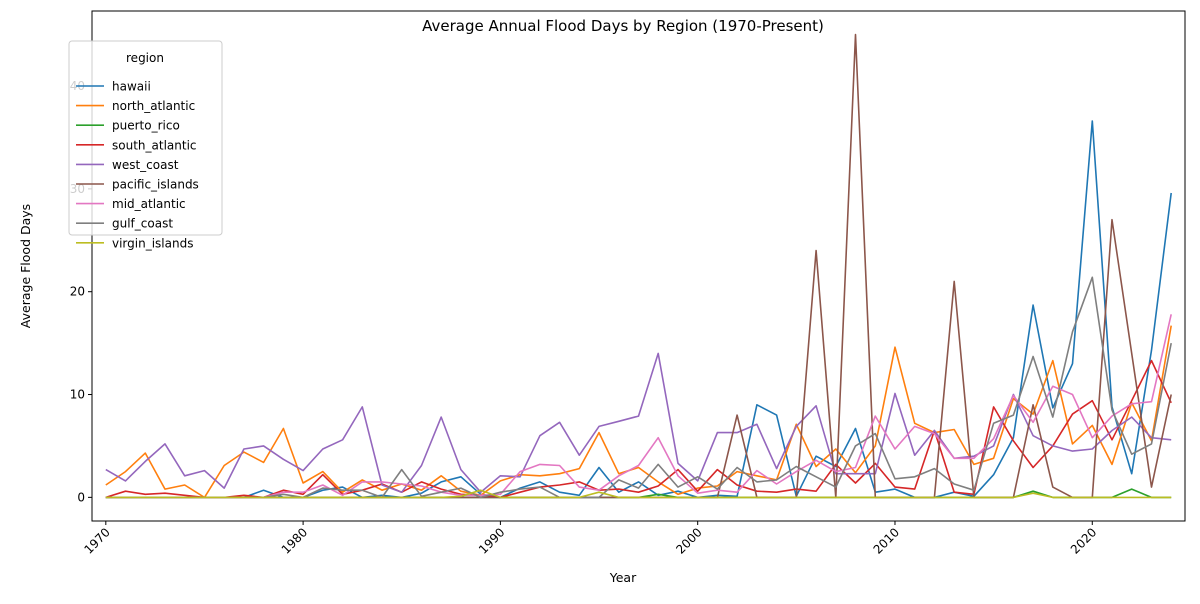 The width and height of the screenshot is (1200, 604). I want to click on legend-frame, so click(145, 138).